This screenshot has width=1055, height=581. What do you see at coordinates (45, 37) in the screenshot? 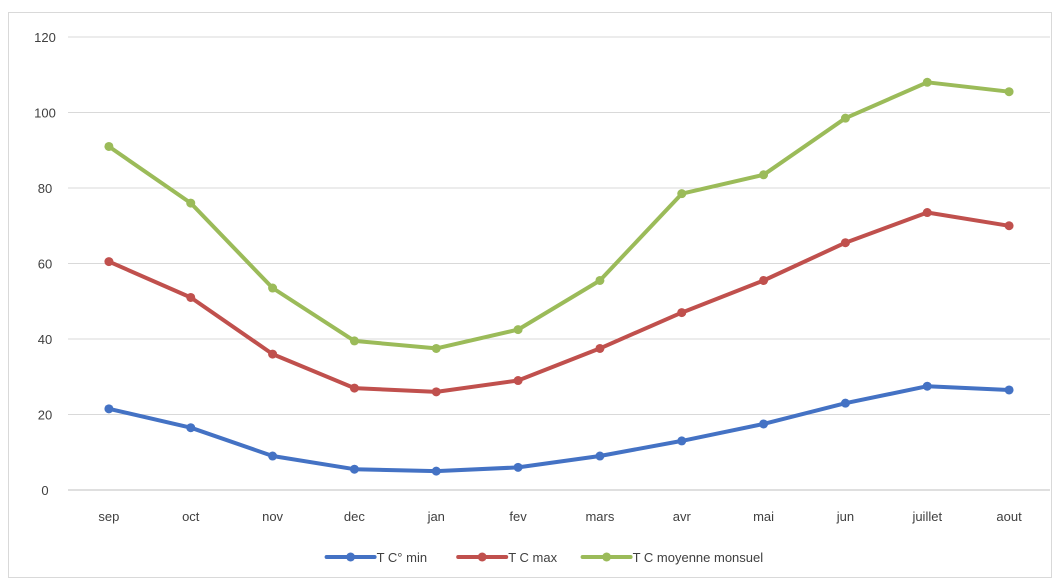
I see `y-tick-label: 120` at bounding box center [45, 37].